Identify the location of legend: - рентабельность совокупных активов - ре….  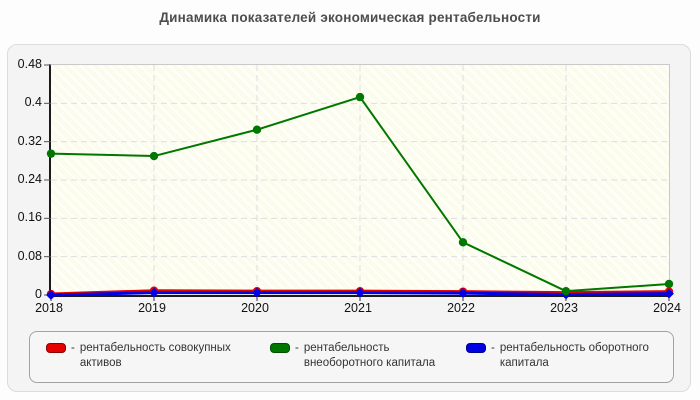
(351, 357).